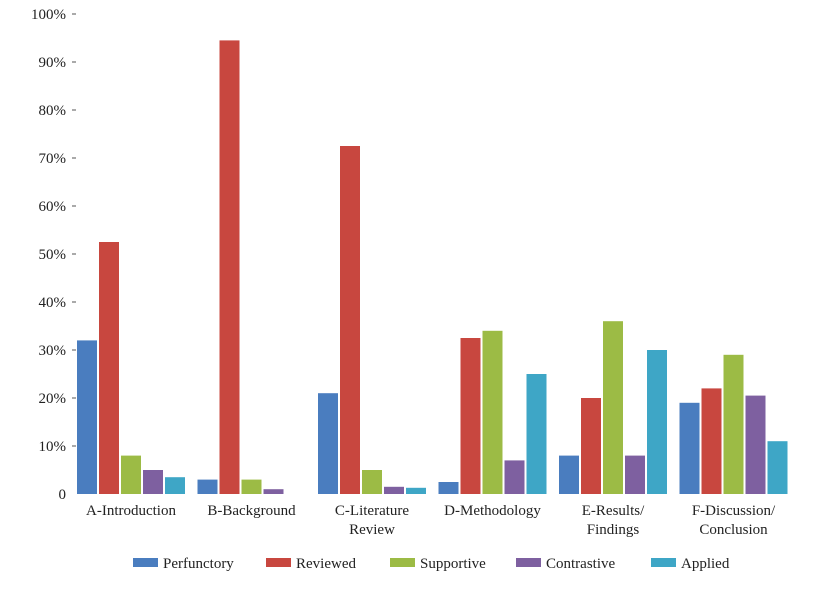 This screenshot has height=591, width=830. Describe the element at coordinates (372, 530) in the screenshot. I see `category-label: Review` at that location.